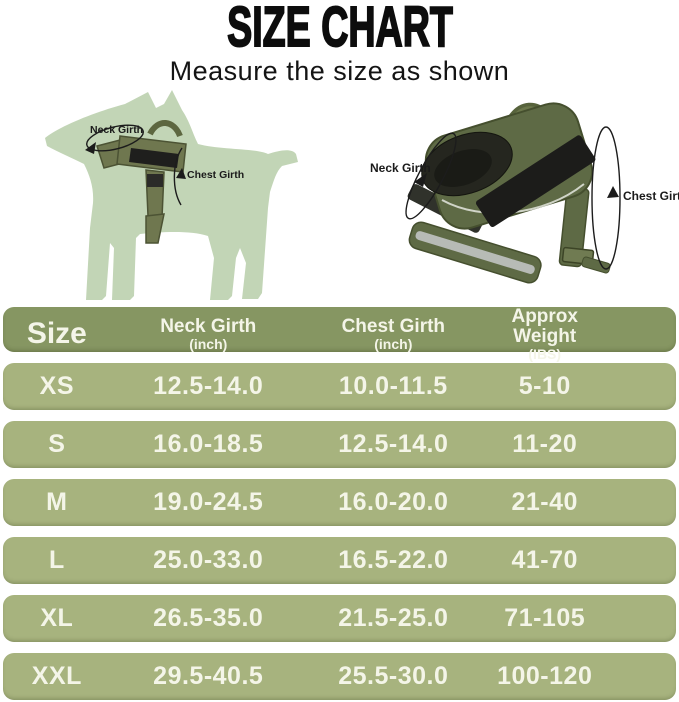 The width and height of the screenshot is (679, 702). What do you see at coordinates (544, 502) in the screenshot?
I see `cell-weight: 21-40` at bounding box center [544, 502].